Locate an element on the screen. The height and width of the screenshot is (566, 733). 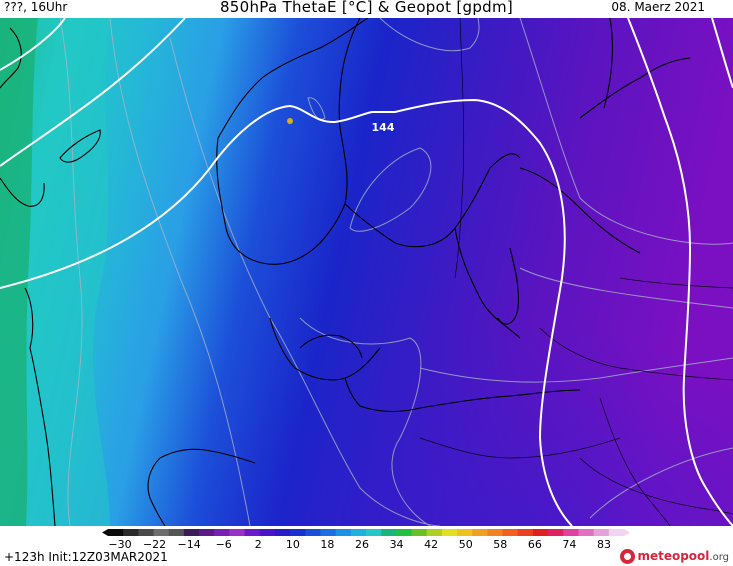
logo-text: meteopool.org is located at coordinates (683, 556).